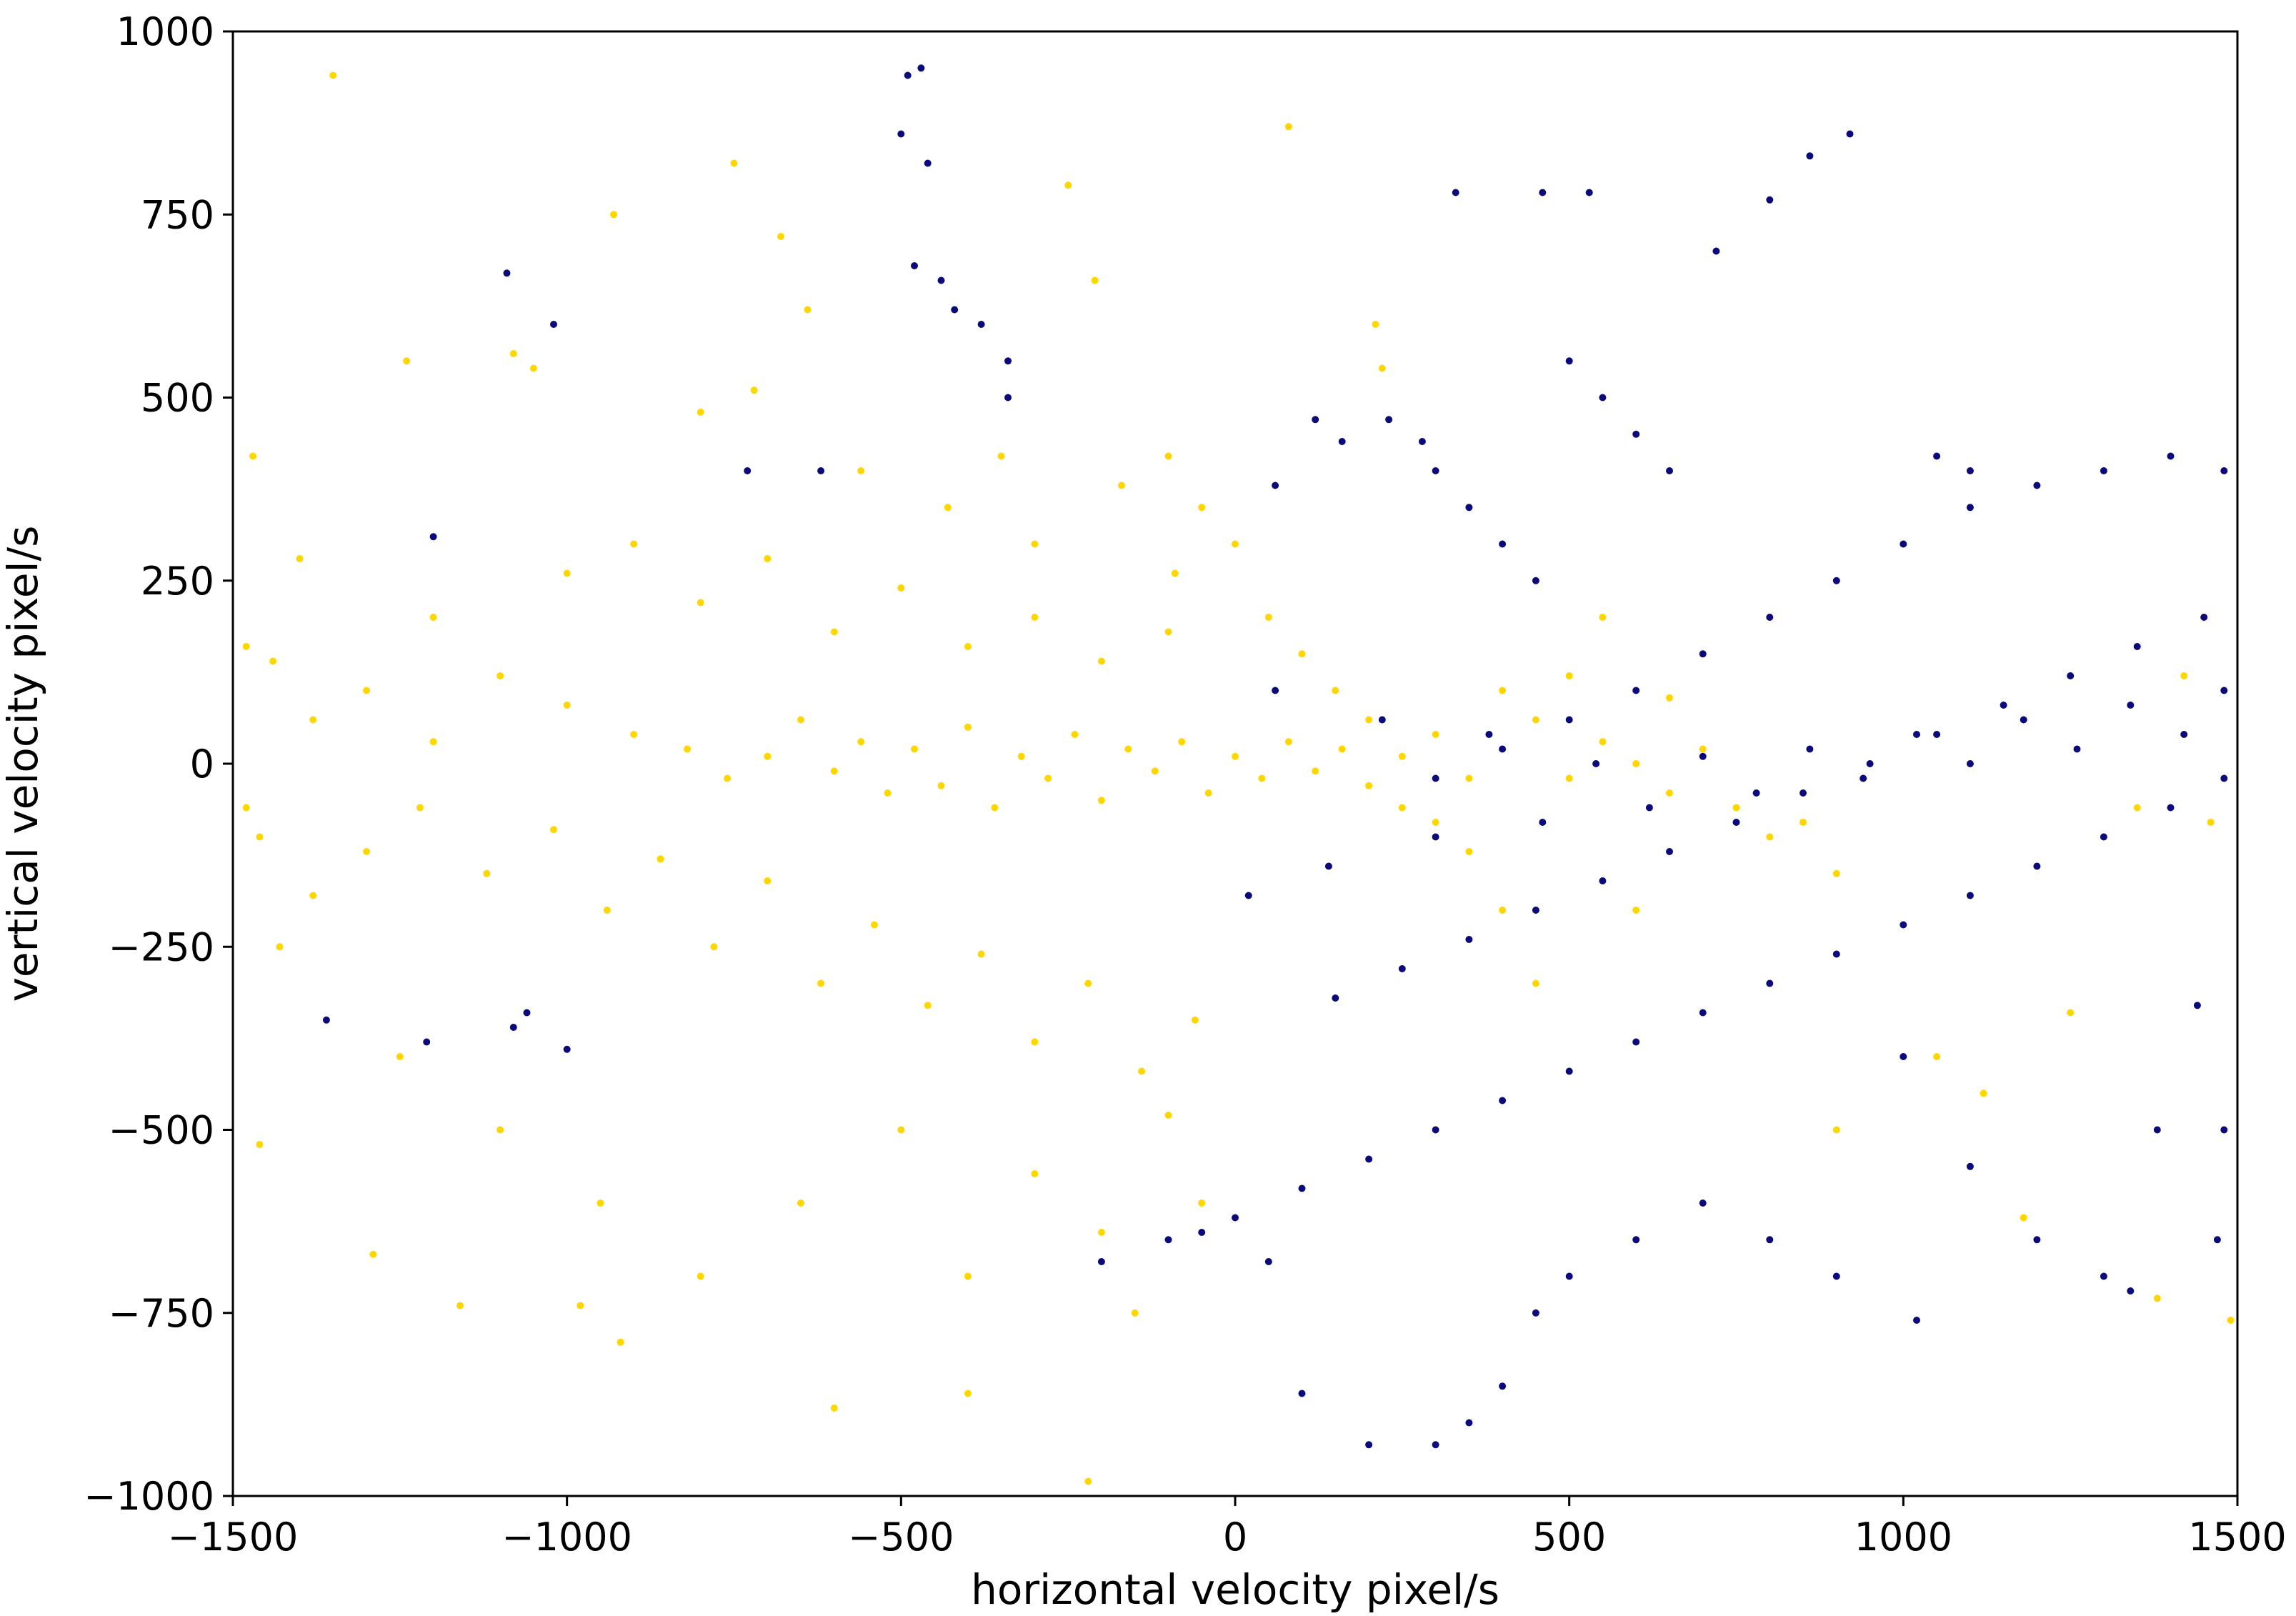  What do you see at coordinates (177, 581) in the screenshot?
I see `y-tick-label: 250` at bounding box center [177, 581].